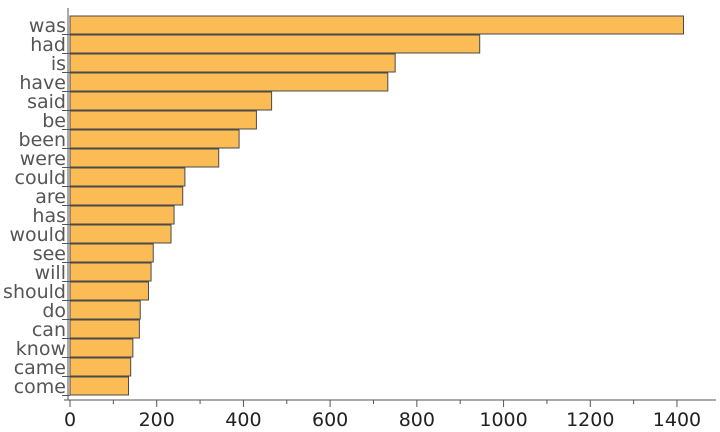 The width and height of the screenshot is (720, 432). Describe the element at coordinates (126, 196) in the screenshot. I see `bar-are` at that location.